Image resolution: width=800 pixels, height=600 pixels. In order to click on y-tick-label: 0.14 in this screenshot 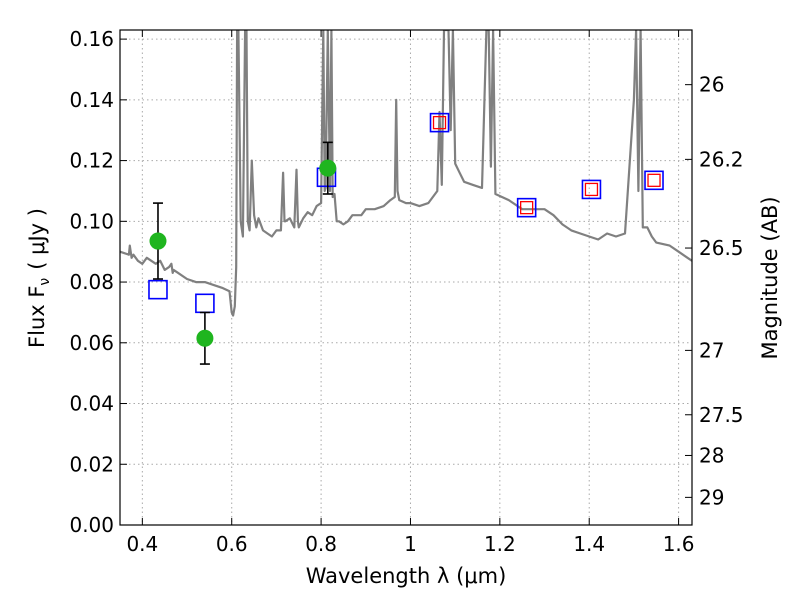, I will do `click(91, 100)`.